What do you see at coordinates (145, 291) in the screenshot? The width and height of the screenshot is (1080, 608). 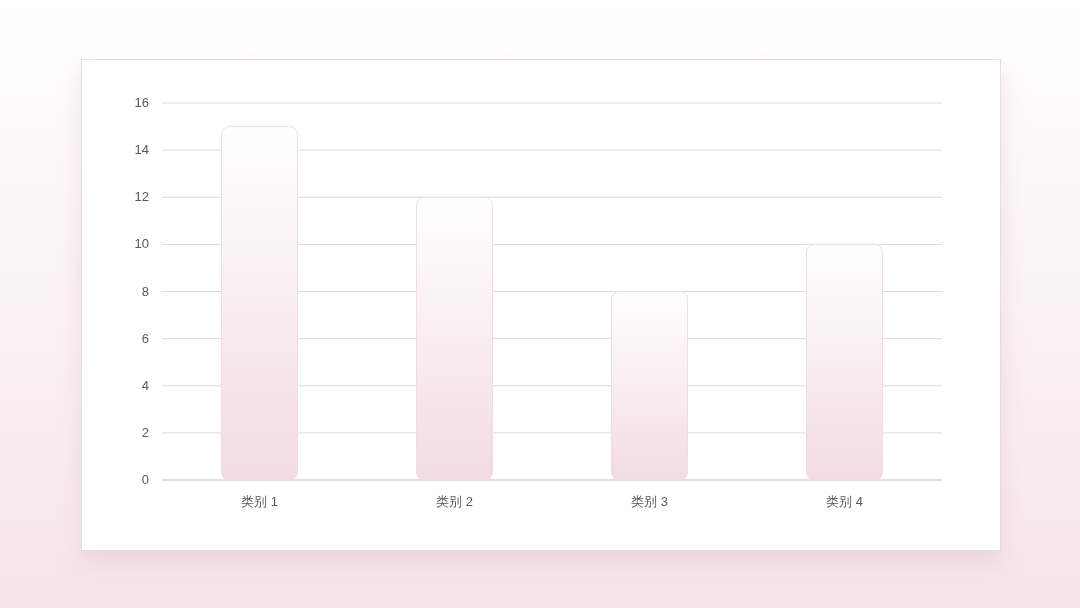 I see `y-tick-label: 8` at bounding box center [145, 291].